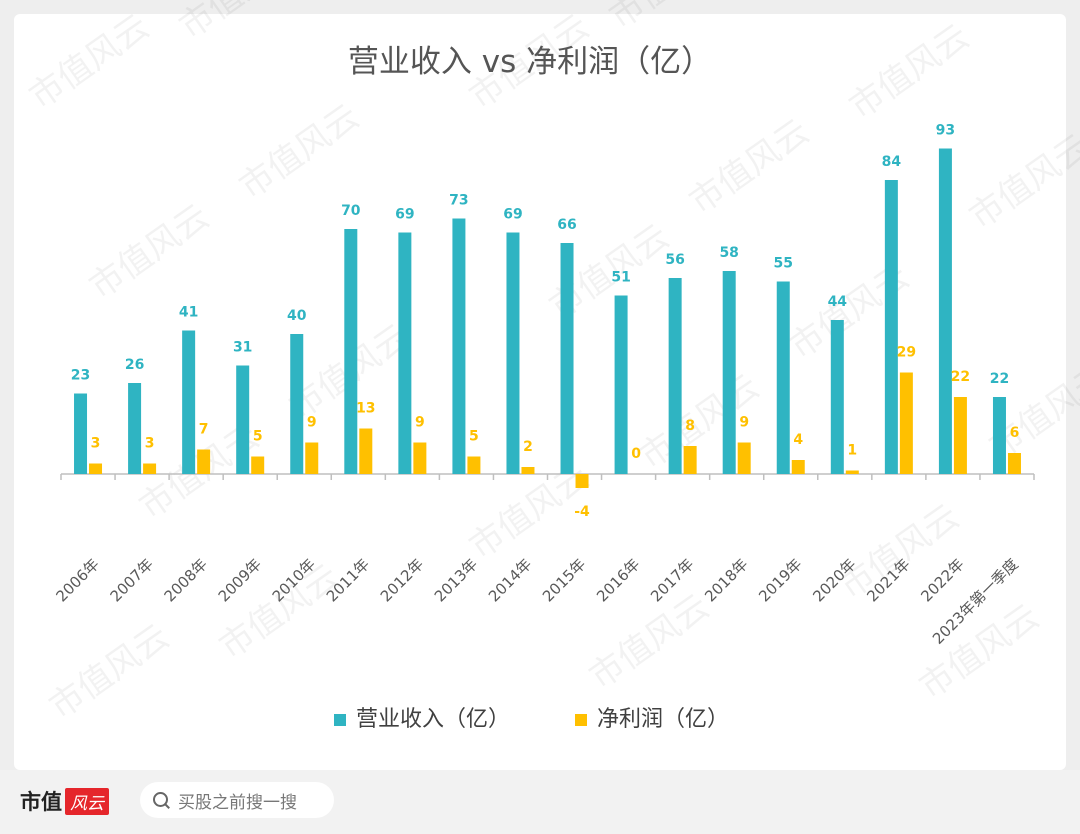  Describe the element at coordinates (41, 801) in the screenshot. I see `brand-text: 市值` at that location.